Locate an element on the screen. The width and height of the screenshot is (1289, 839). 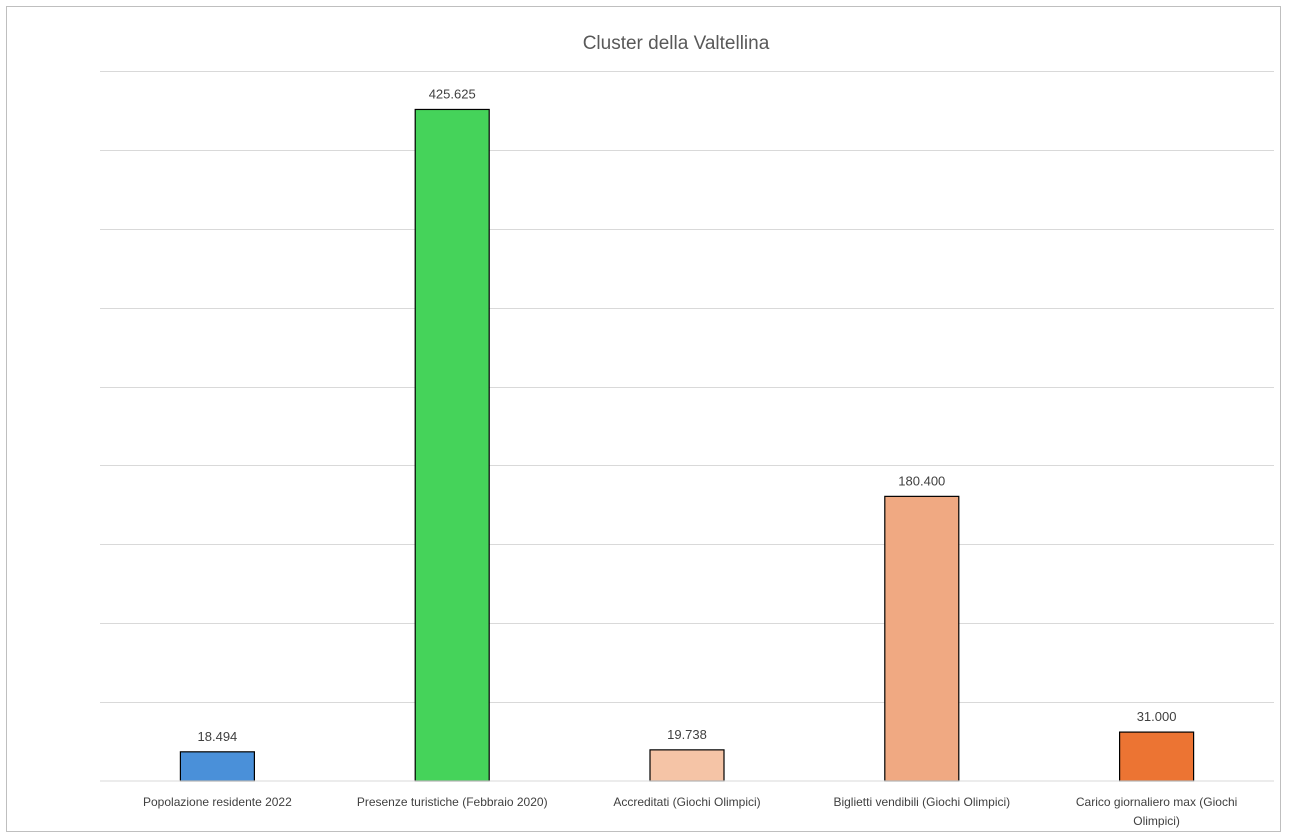
category-label-3: Accreditati (Giochi Olimpici) is located at coordinates (686, 802).